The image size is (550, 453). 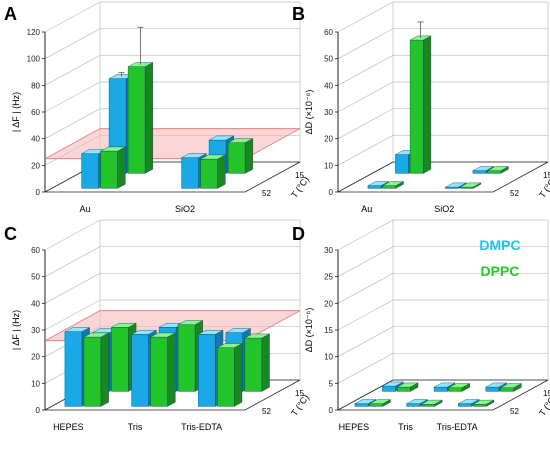 What do you see at coordinates (10, 14) in the screenshot?
I see `panel-letter: A` at bounding box center [10, 14].